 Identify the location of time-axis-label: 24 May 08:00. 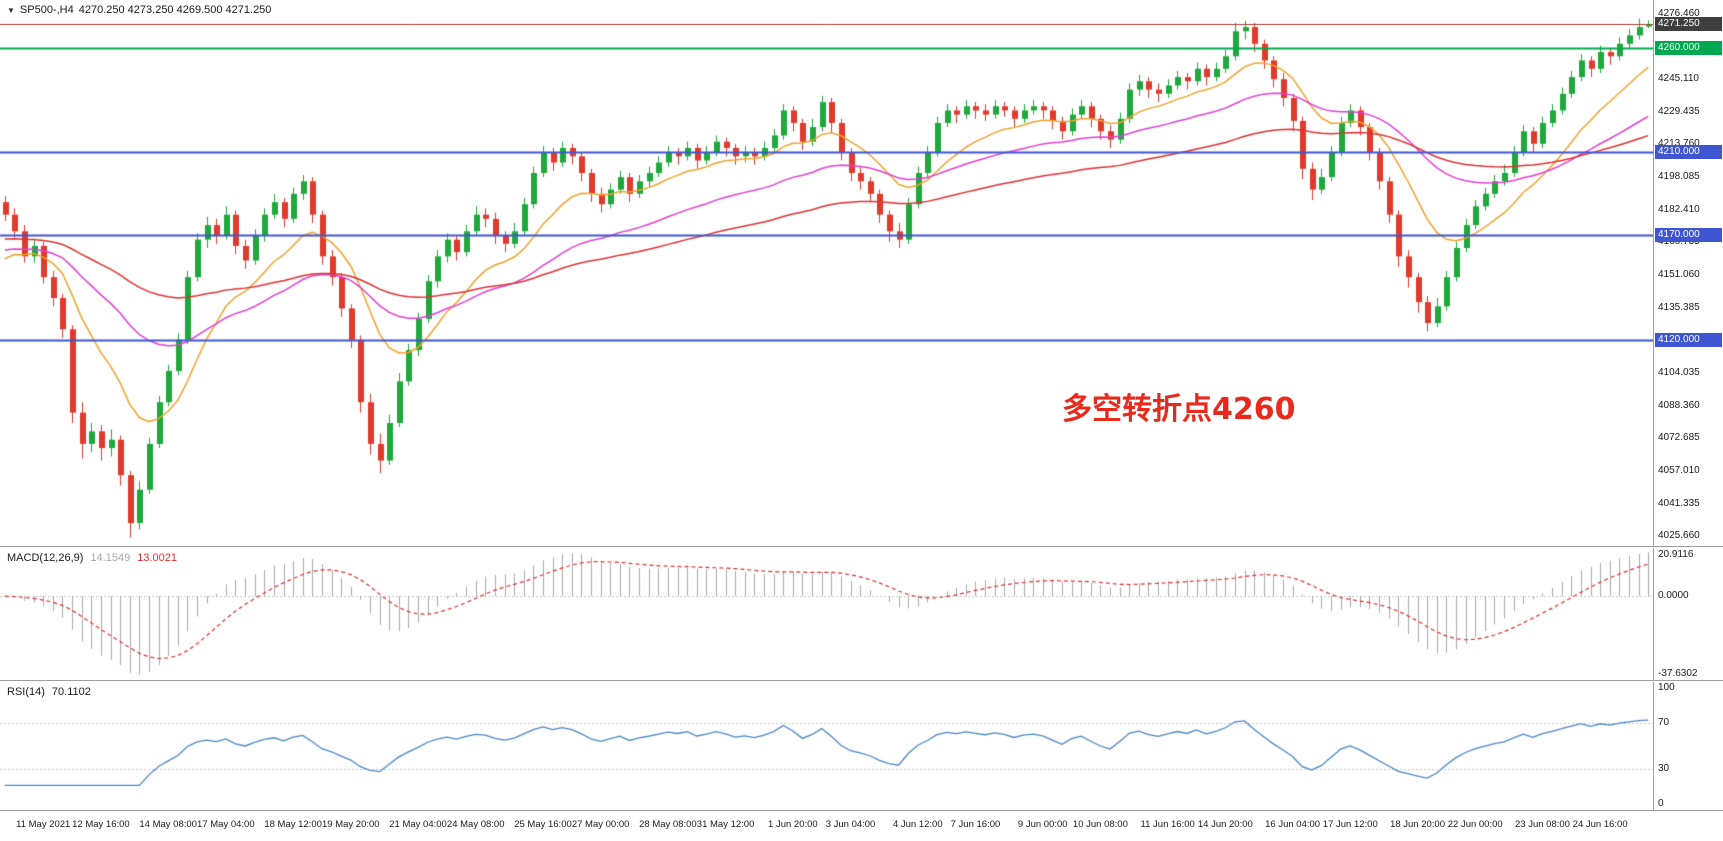
(475, 824).